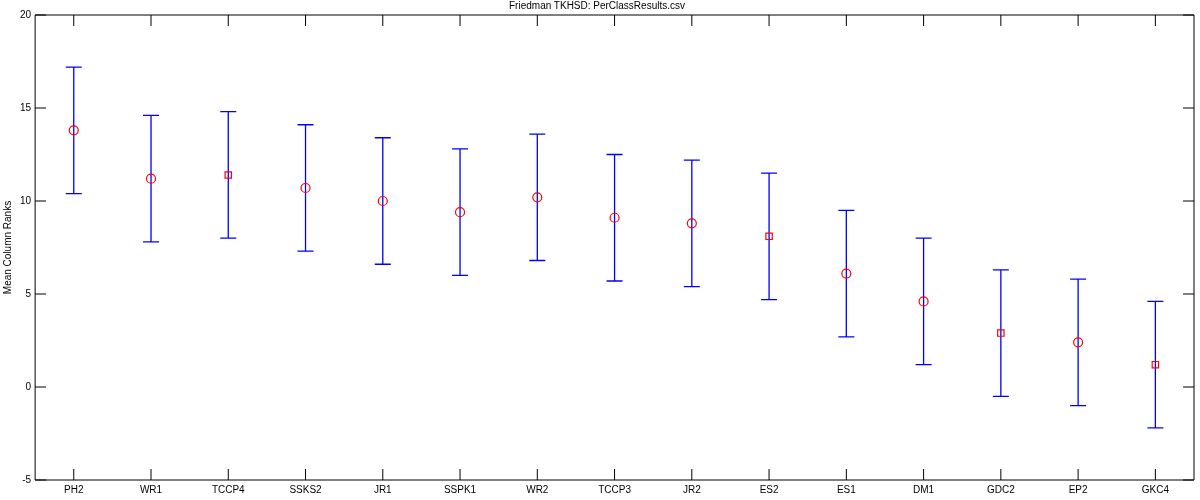  Describe the element at coordinates (26, 200) in the screenshot. I see `y-tick-label: 10` at that location.